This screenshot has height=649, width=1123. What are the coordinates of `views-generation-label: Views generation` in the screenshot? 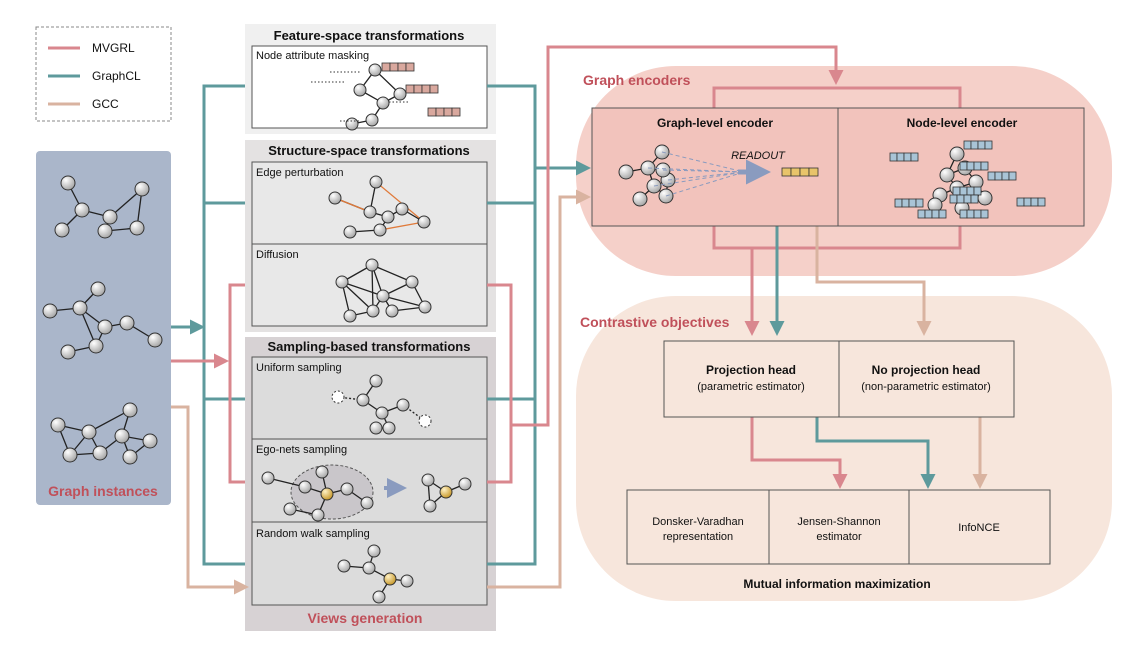 It's located at (365, 618).